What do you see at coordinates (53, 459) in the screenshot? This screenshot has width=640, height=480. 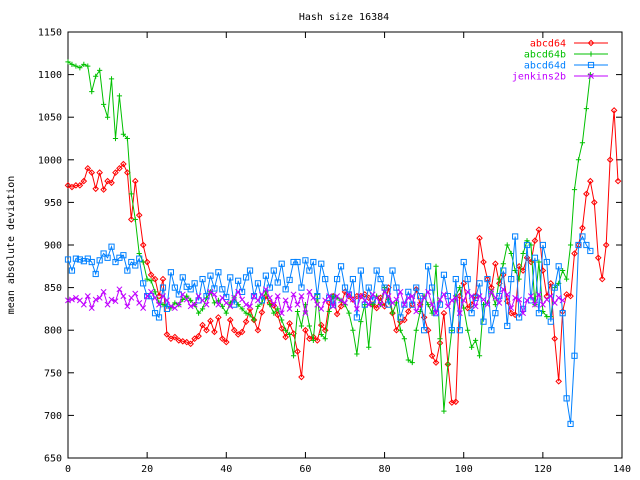 I see `y-tick-label: 650` at bounding box center [53, 459].